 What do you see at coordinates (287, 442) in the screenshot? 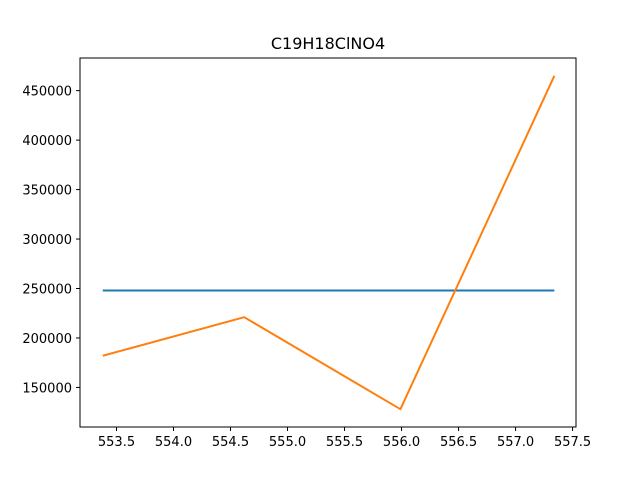
I see `x-tick-label: 555.0` at bounding box center [287, 442].